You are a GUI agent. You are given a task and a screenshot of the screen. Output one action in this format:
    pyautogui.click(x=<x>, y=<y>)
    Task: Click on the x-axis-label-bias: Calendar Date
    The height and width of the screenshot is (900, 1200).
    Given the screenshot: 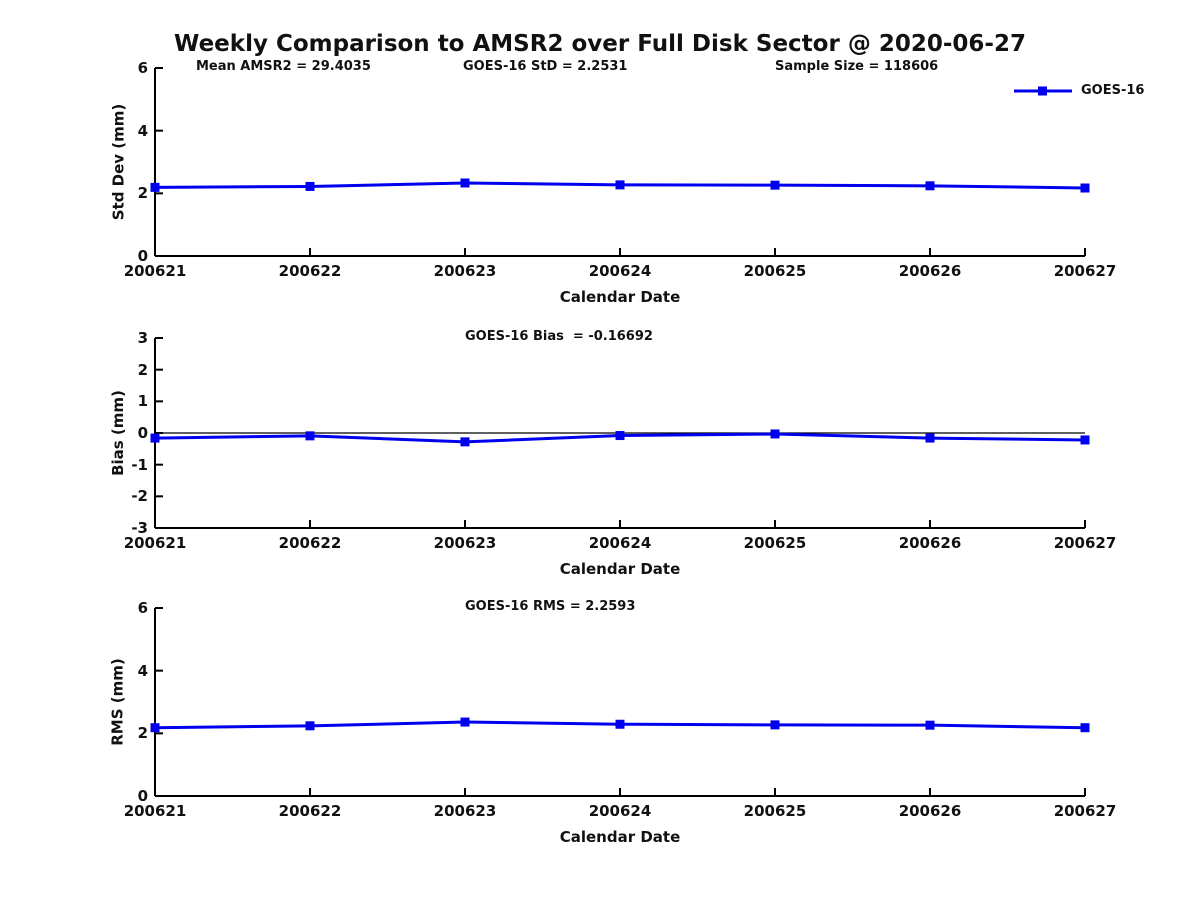 What is the action you would take?
    pyautogui.click(x=620, y=569)
    